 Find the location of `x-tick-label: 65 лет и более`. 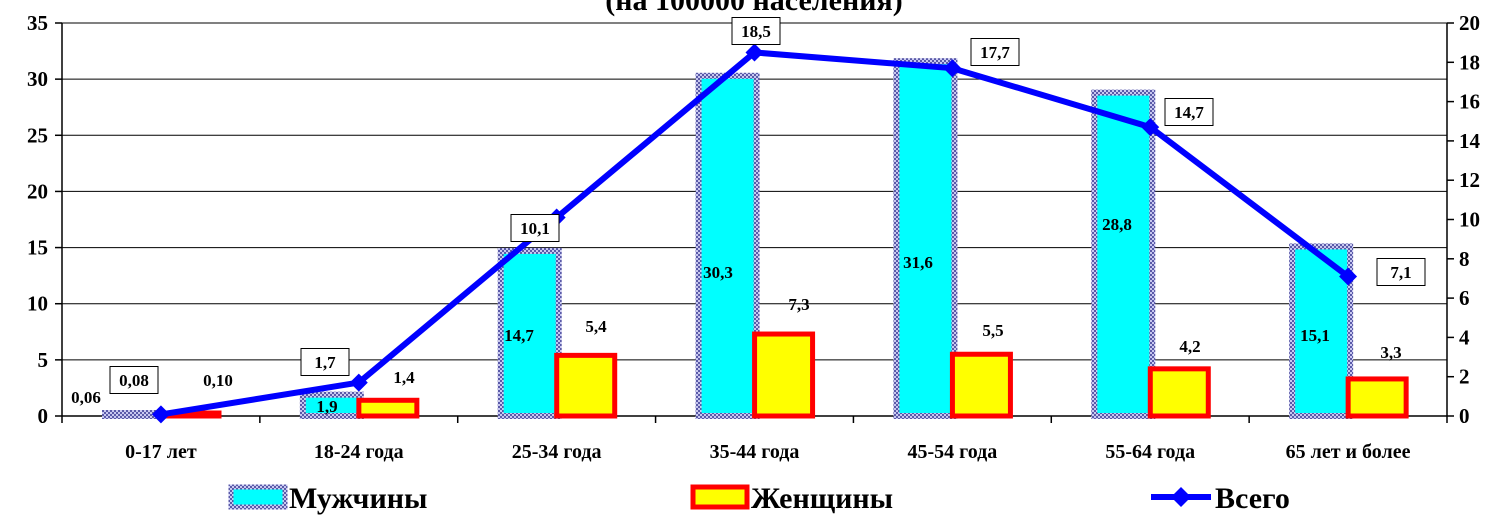

x-tick-label: 65 лет и более is located at coordinates (1348, 452).